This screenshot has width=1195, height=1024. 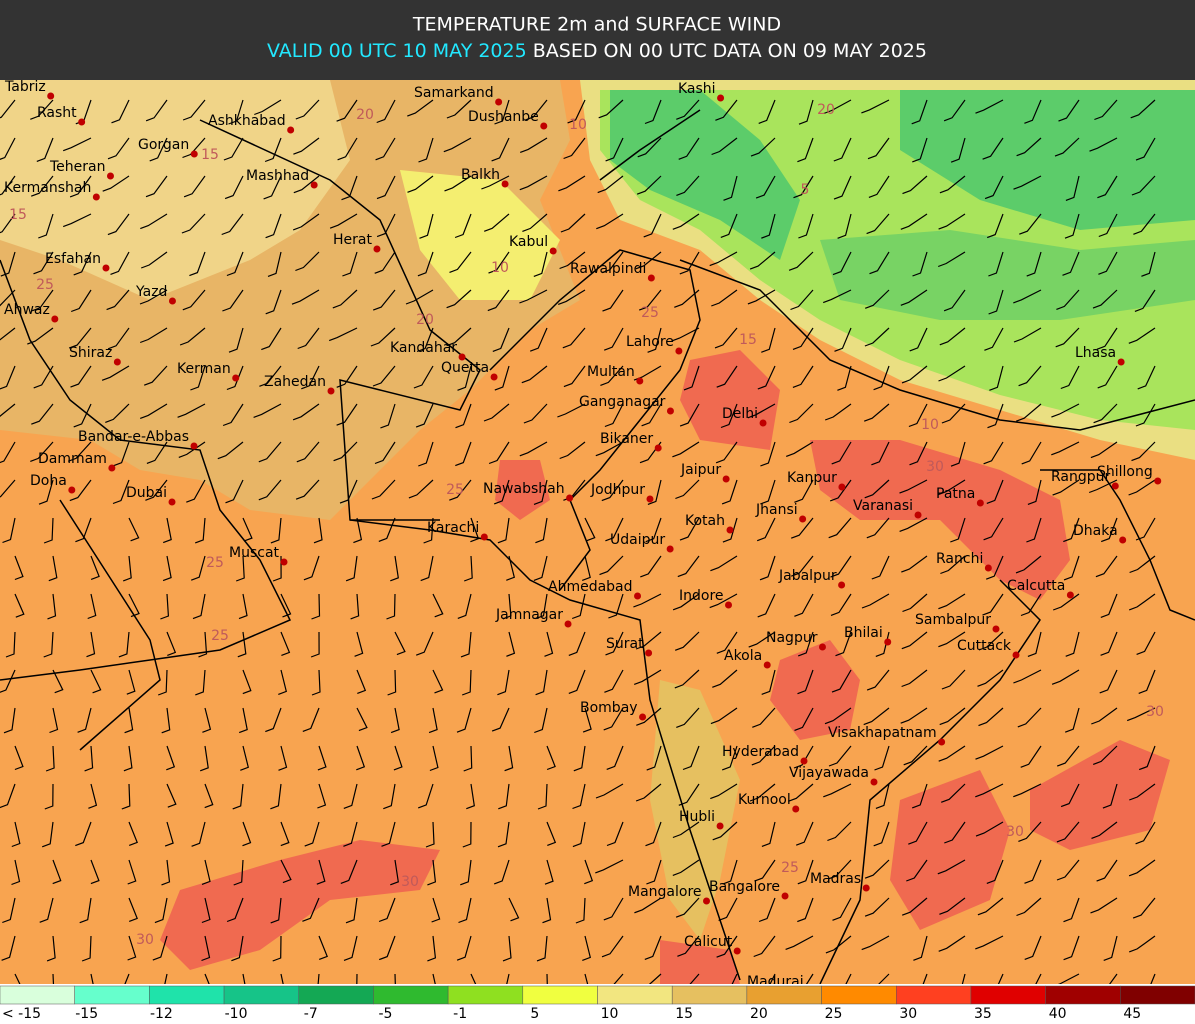 I want to click on legend-label: -10, so click(x=236, y=1014).